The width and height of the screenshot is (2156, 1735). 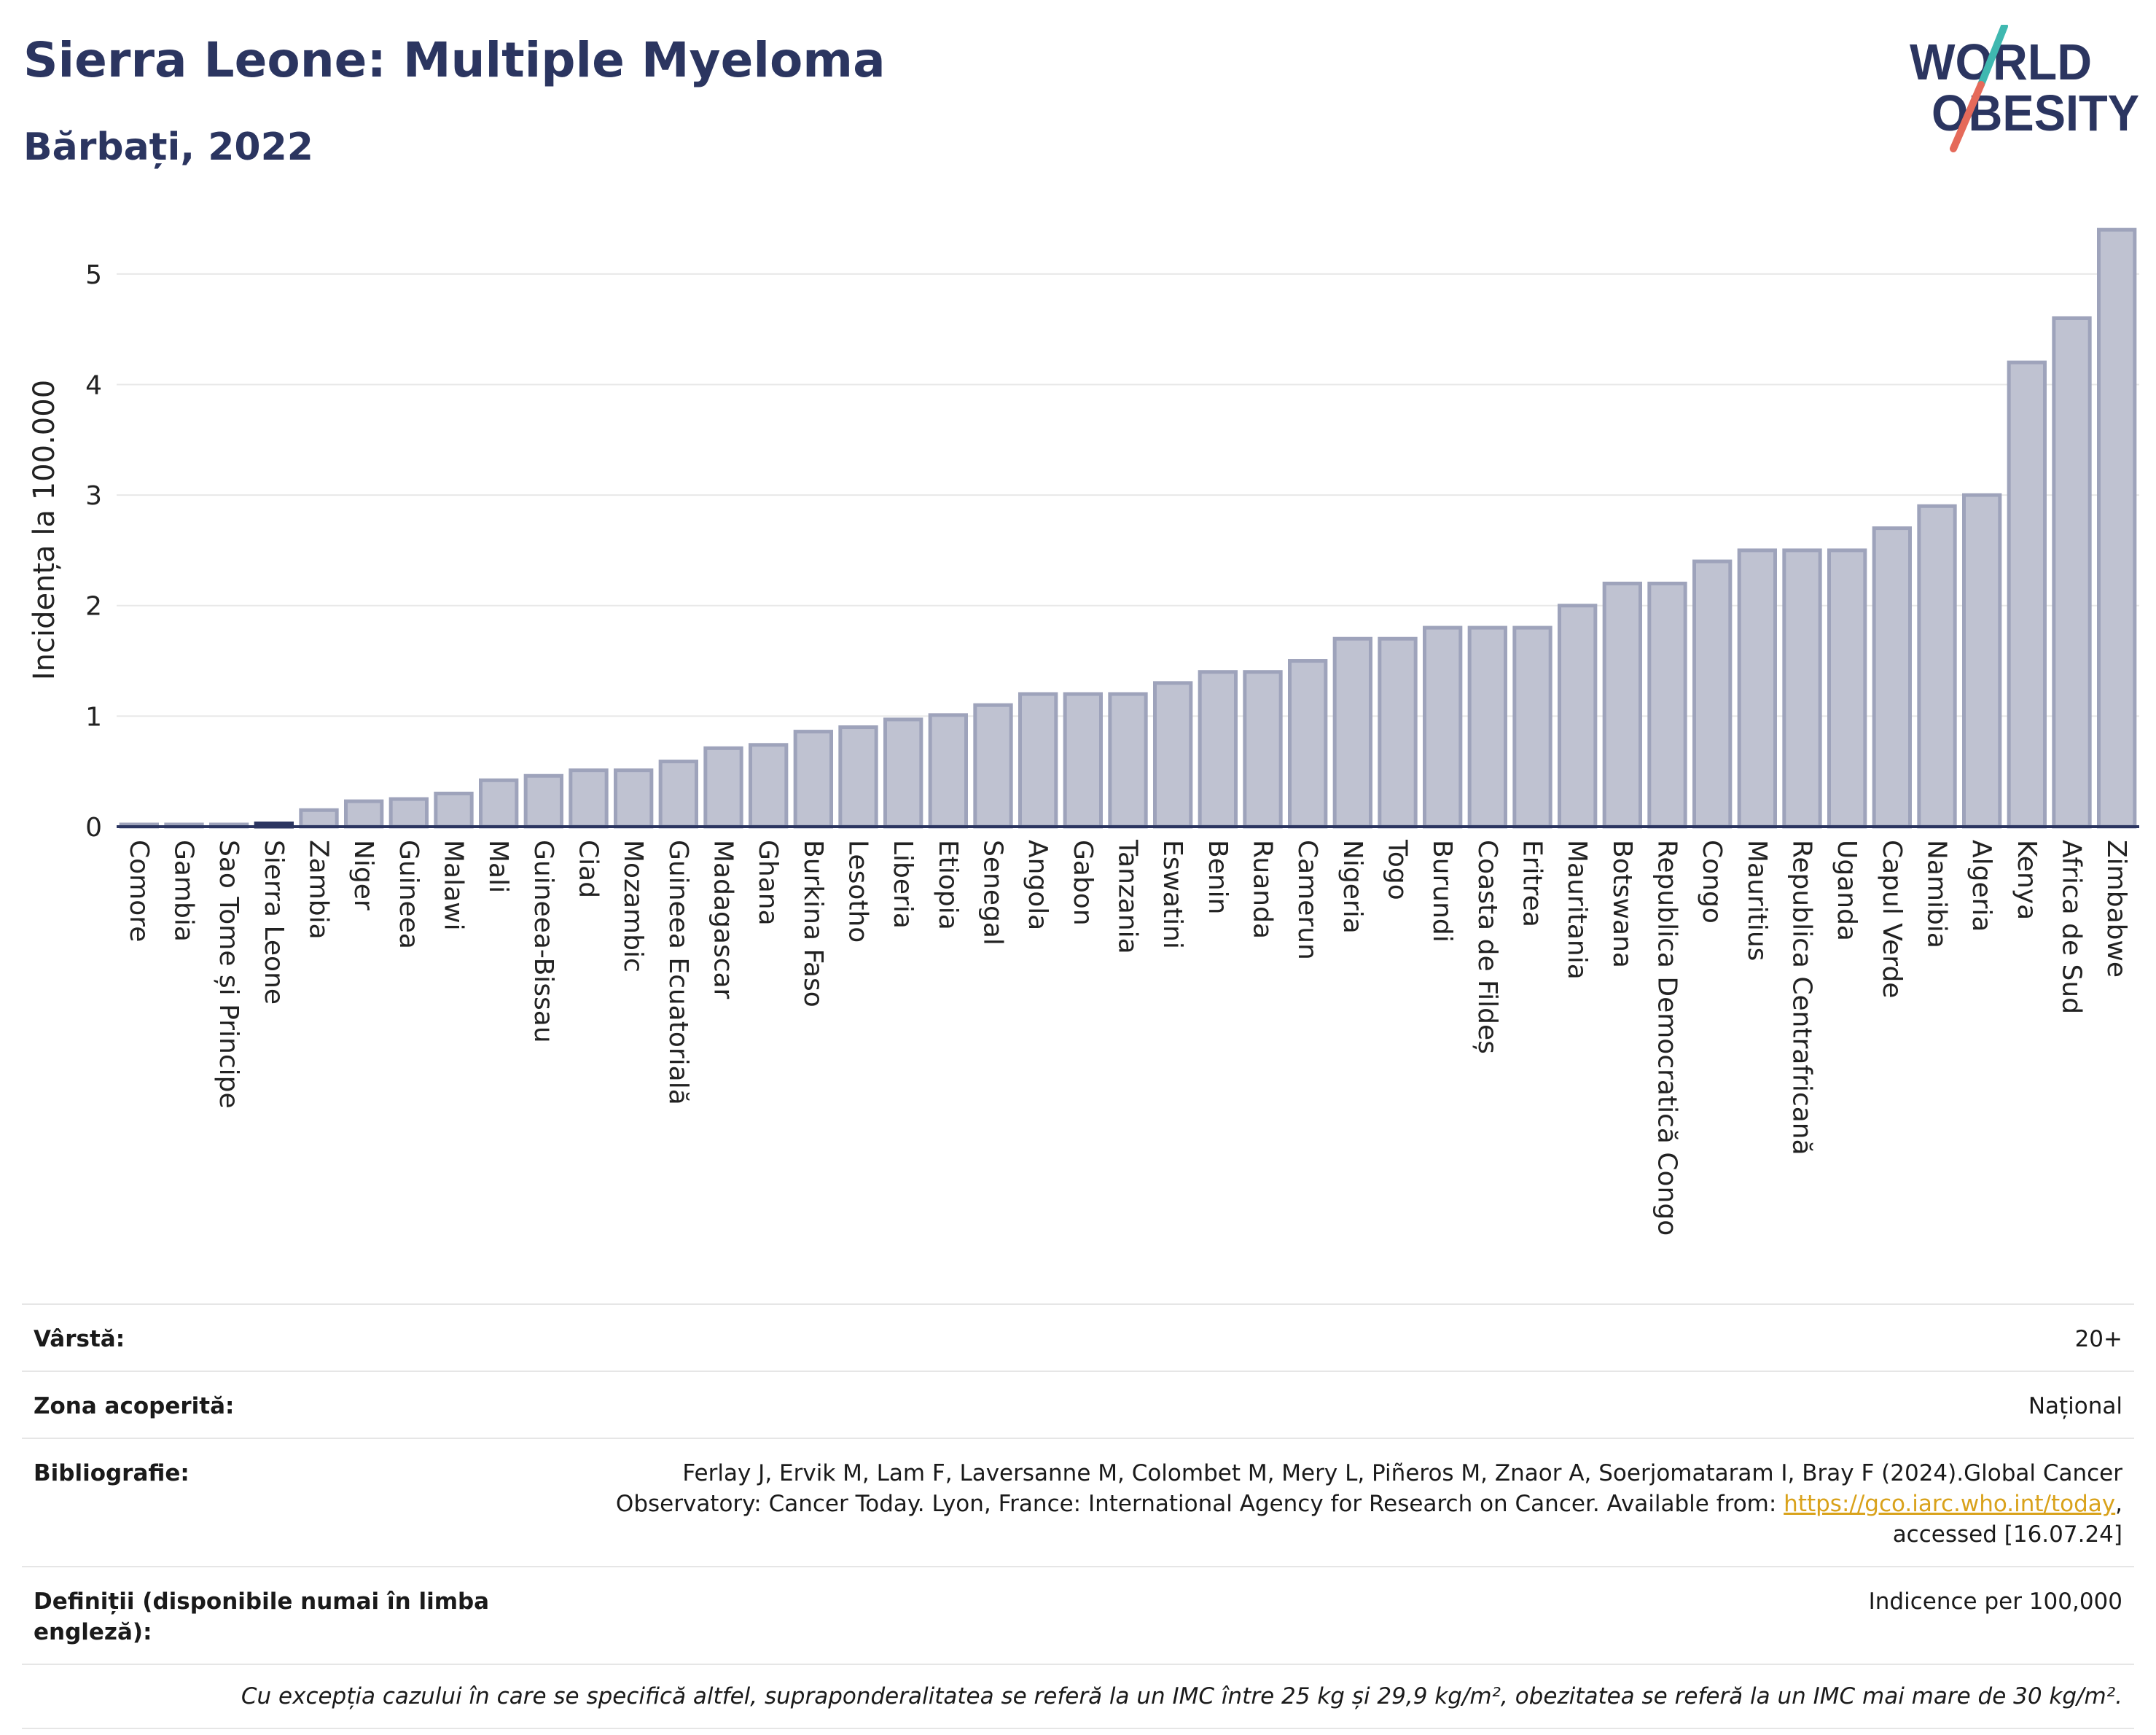 What do you see at coordinates (139, 891) in the screenshot?
I see `x-tick-label: Comore` at bounding box center [139, 891].